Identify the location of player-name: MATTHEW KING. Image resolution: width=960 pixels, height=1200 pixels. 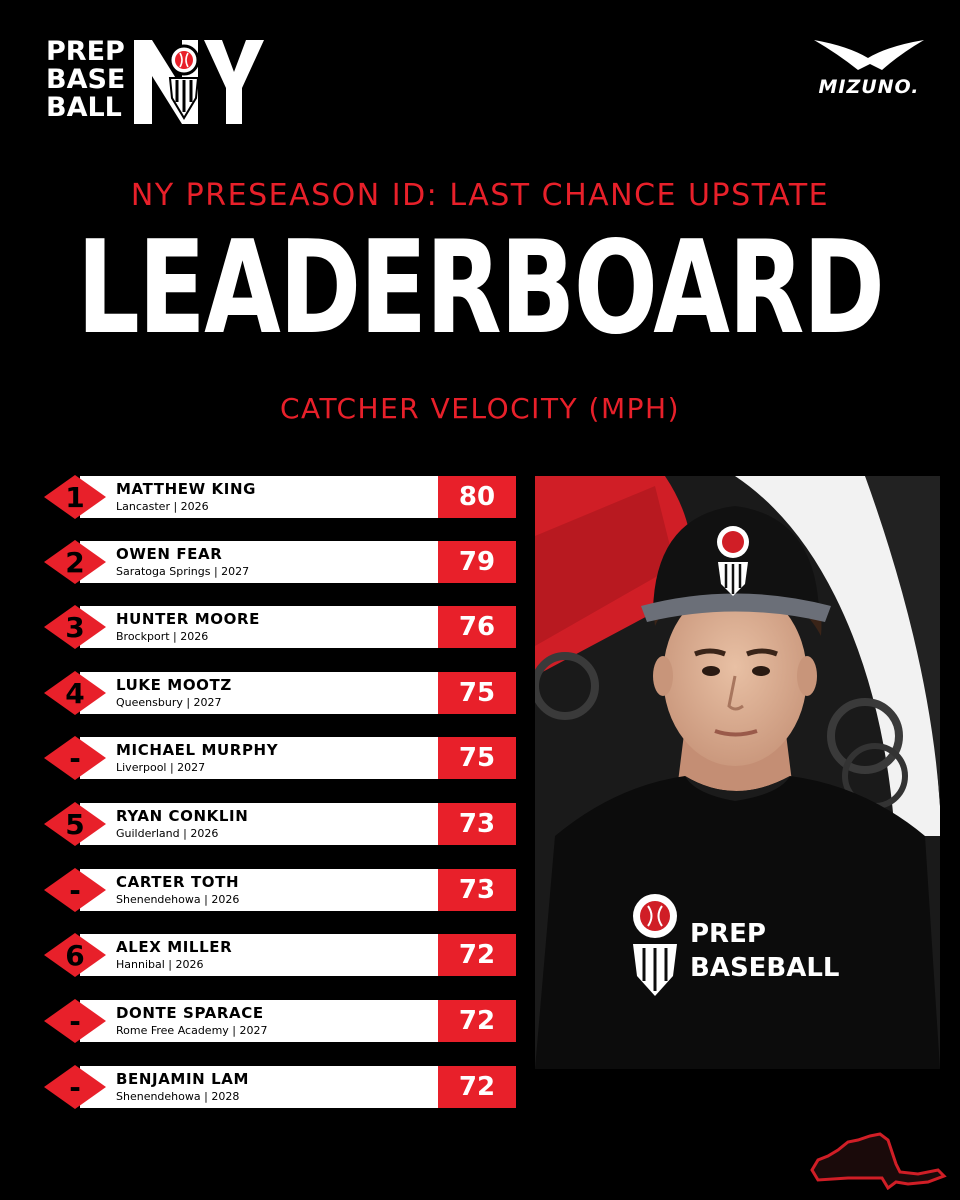
(186, 489).